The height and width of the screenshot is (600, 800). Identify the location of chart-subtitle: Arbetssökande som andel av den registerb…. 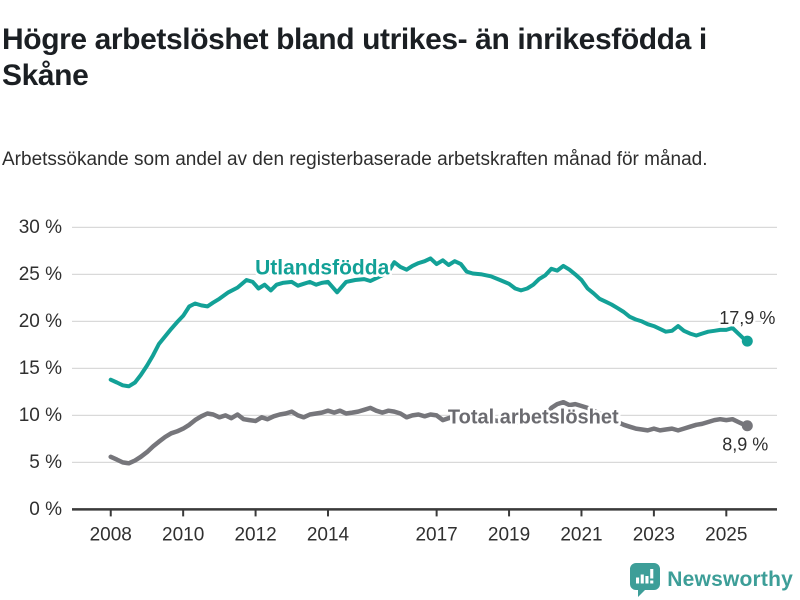
(355, 159).